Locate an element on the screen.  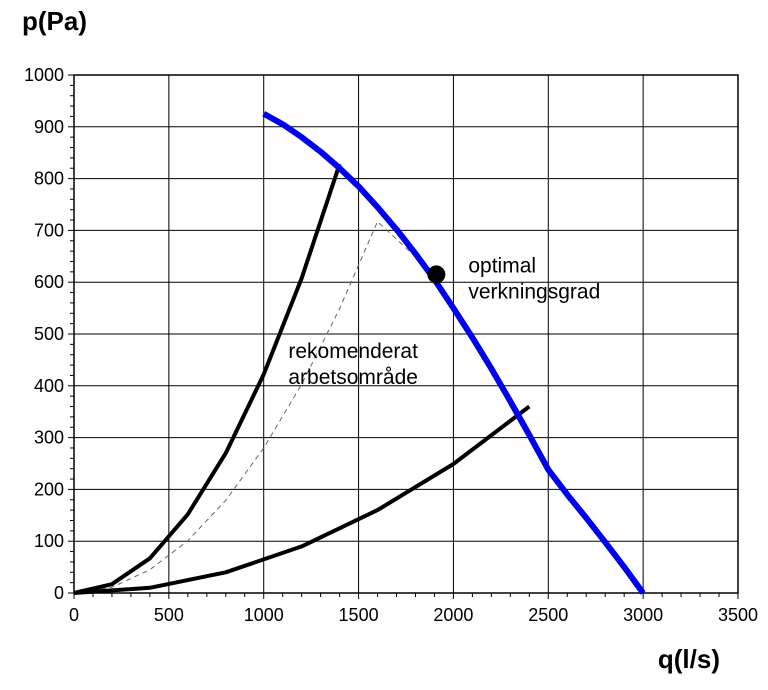
y-tick-labels: 0 100 200 300 400 500 600 700 800 900 1000 is located at coordinates (44, 334).